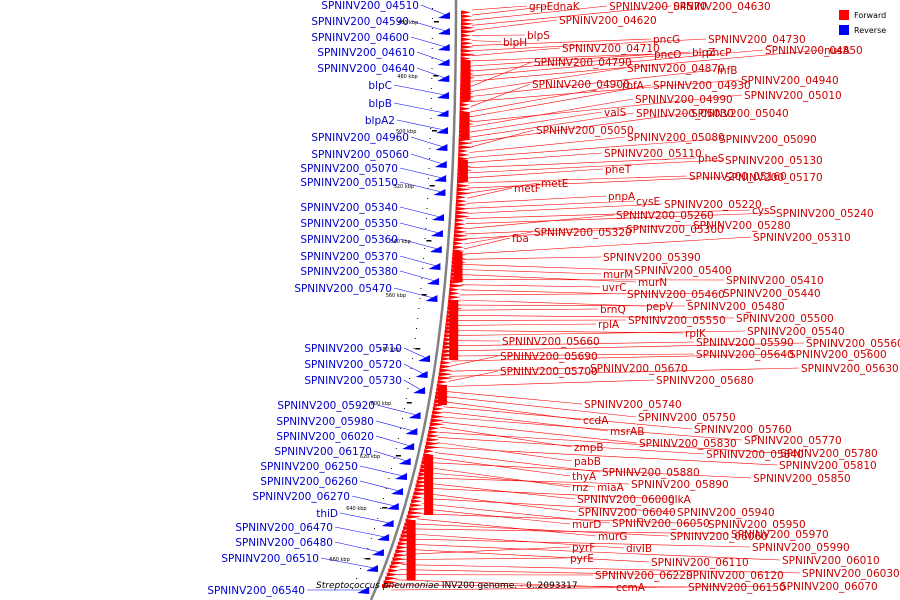 This screenshot has width=900, height=600. Describe the element at coordinates (586, 525) in the screenshot. I see `forward-gene-label: murD` at that location.